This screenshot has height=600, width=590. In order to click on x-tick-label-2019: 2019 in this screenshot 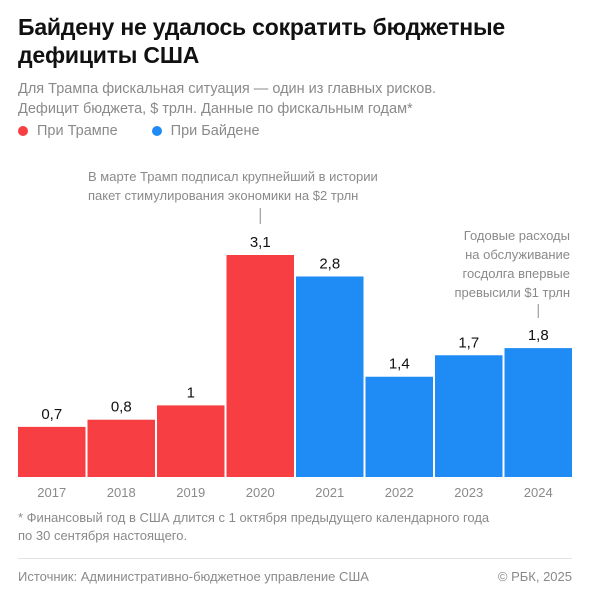, I will do `click(190, 492)`.